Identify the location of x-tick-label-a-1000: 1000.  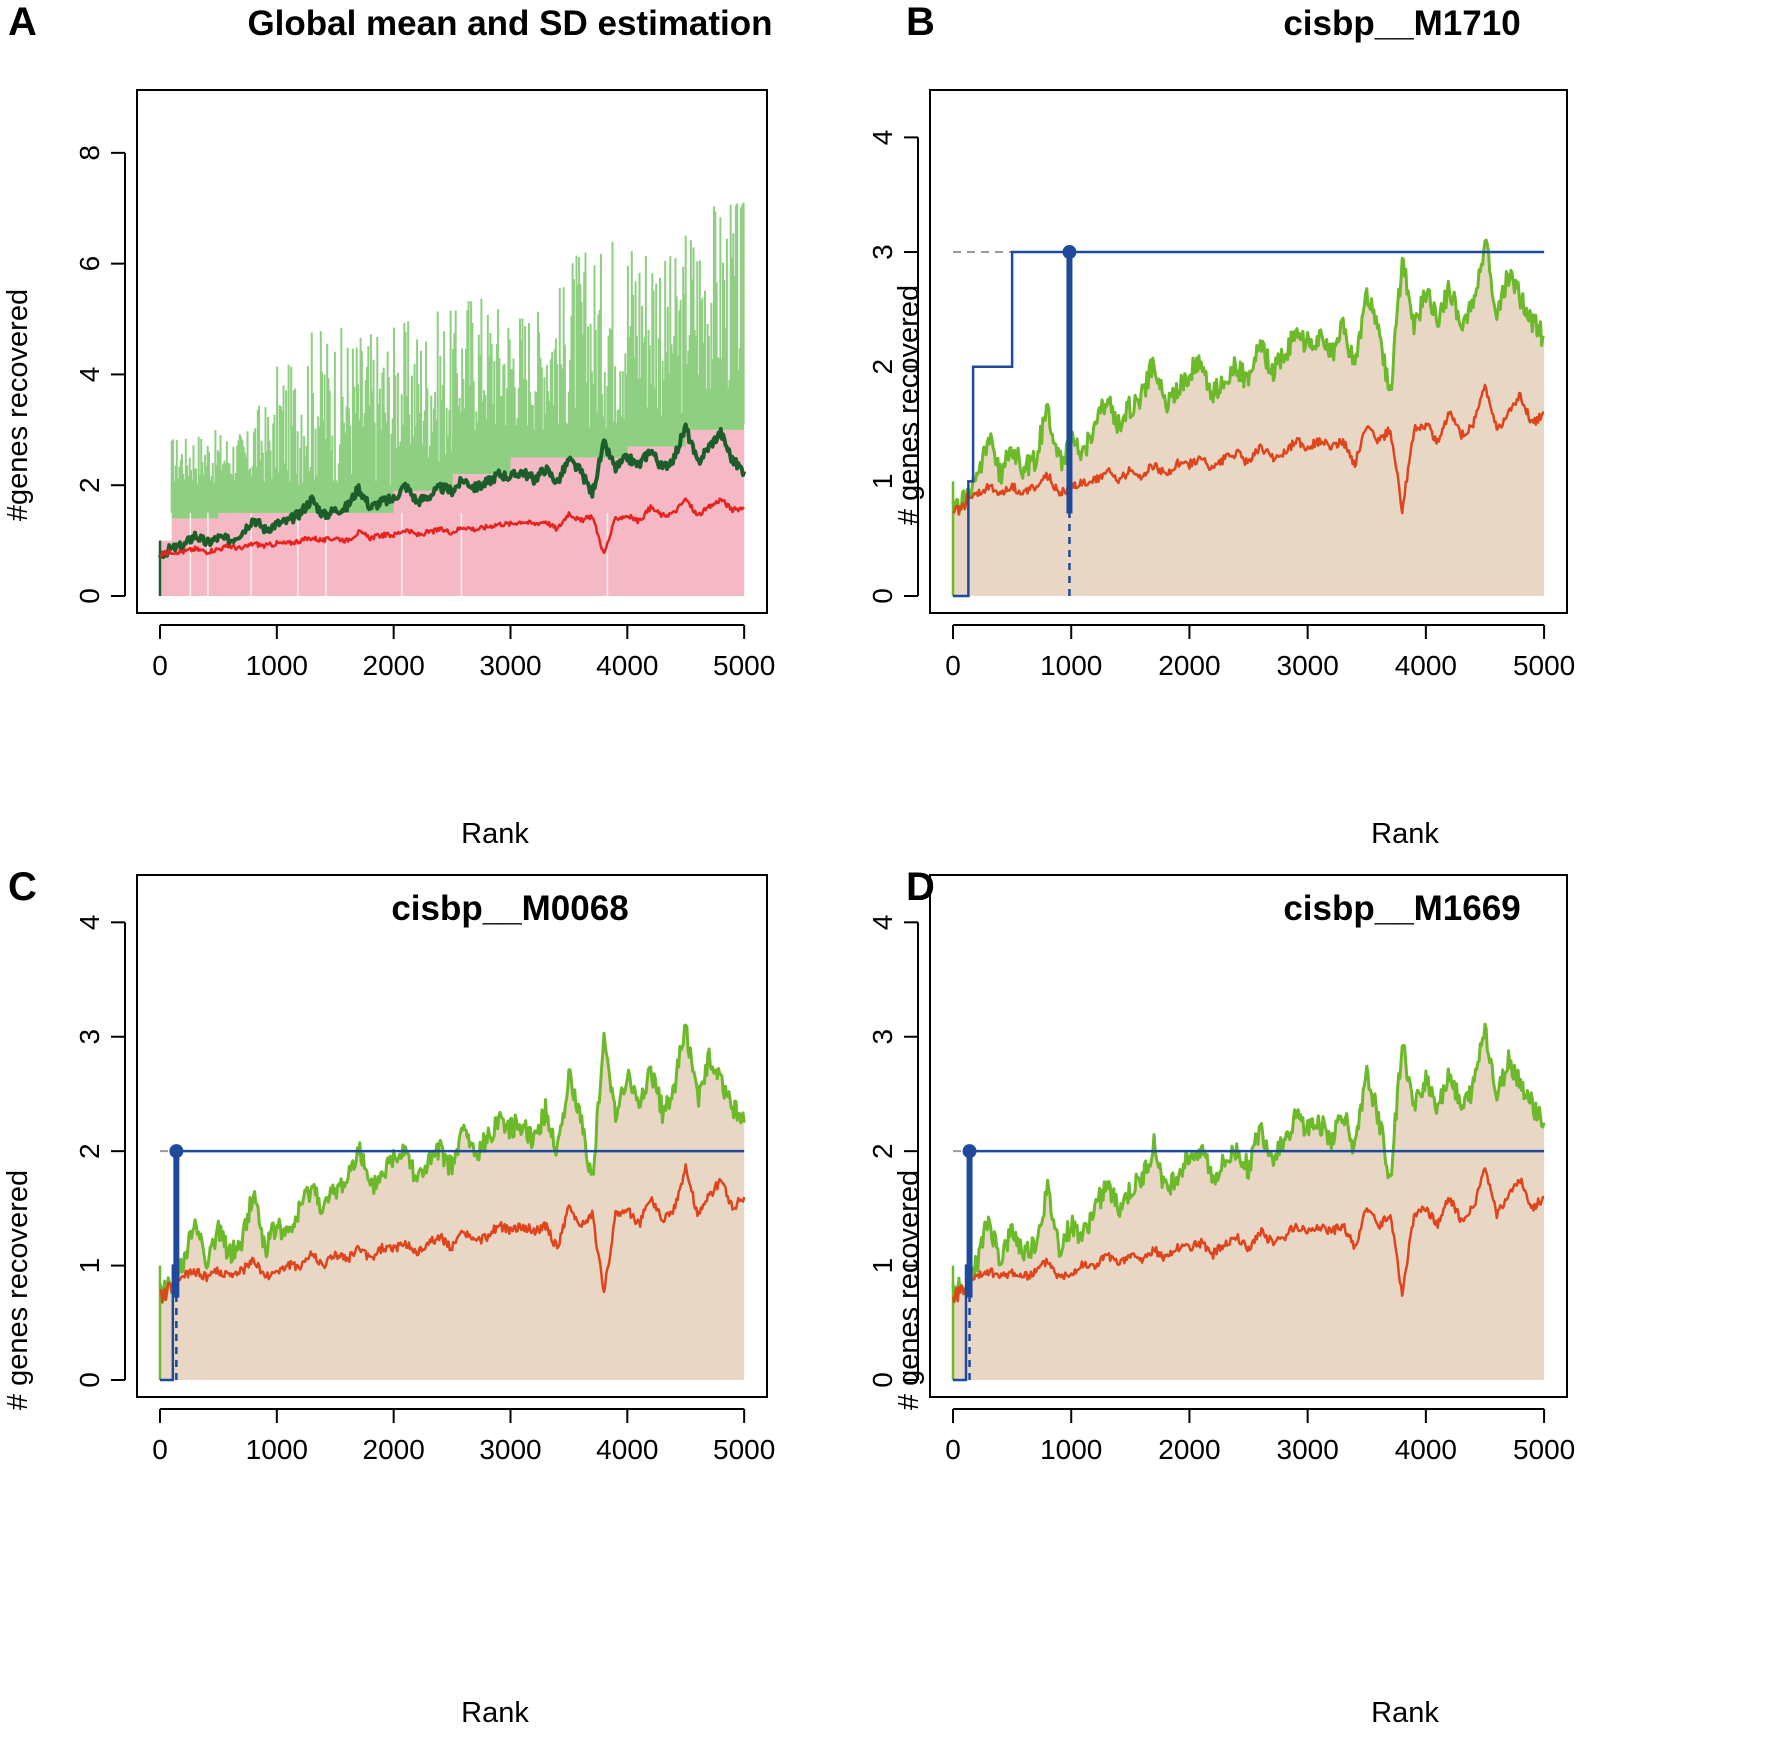
(277, 665).